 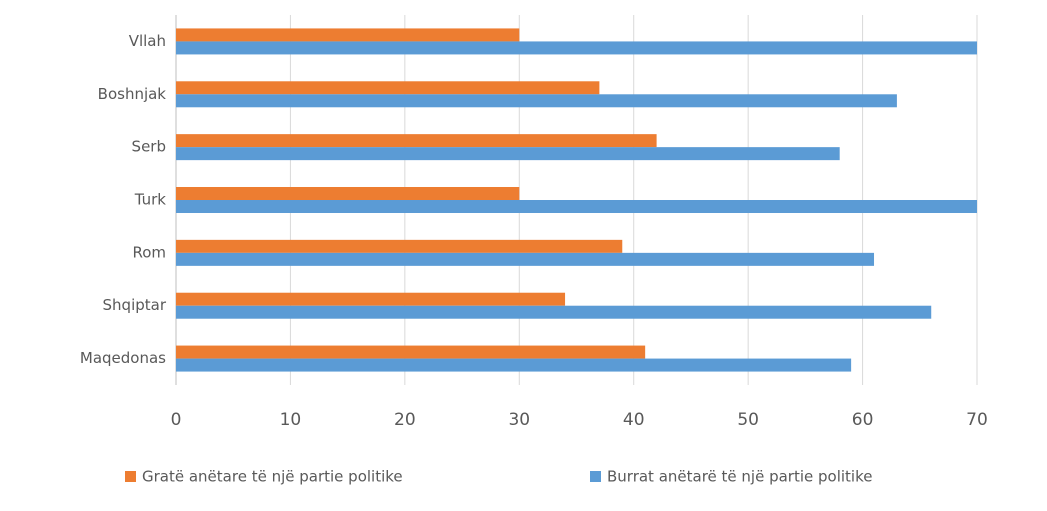 I want to click on y-tick-label: Boshnjak, so click(x=132, y=94).